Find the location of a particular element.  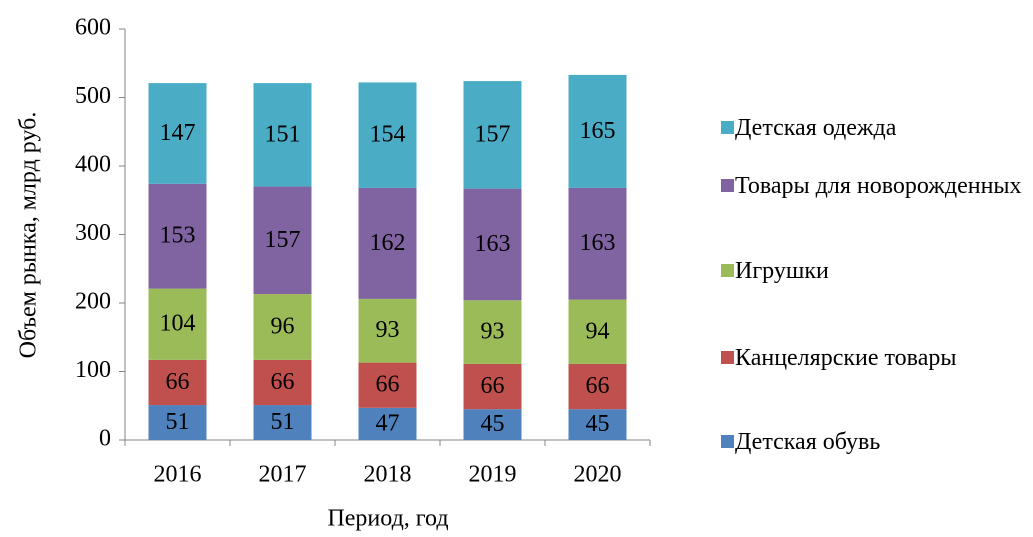

legend-label: Детская обувь is located at coordinates (808, 442).